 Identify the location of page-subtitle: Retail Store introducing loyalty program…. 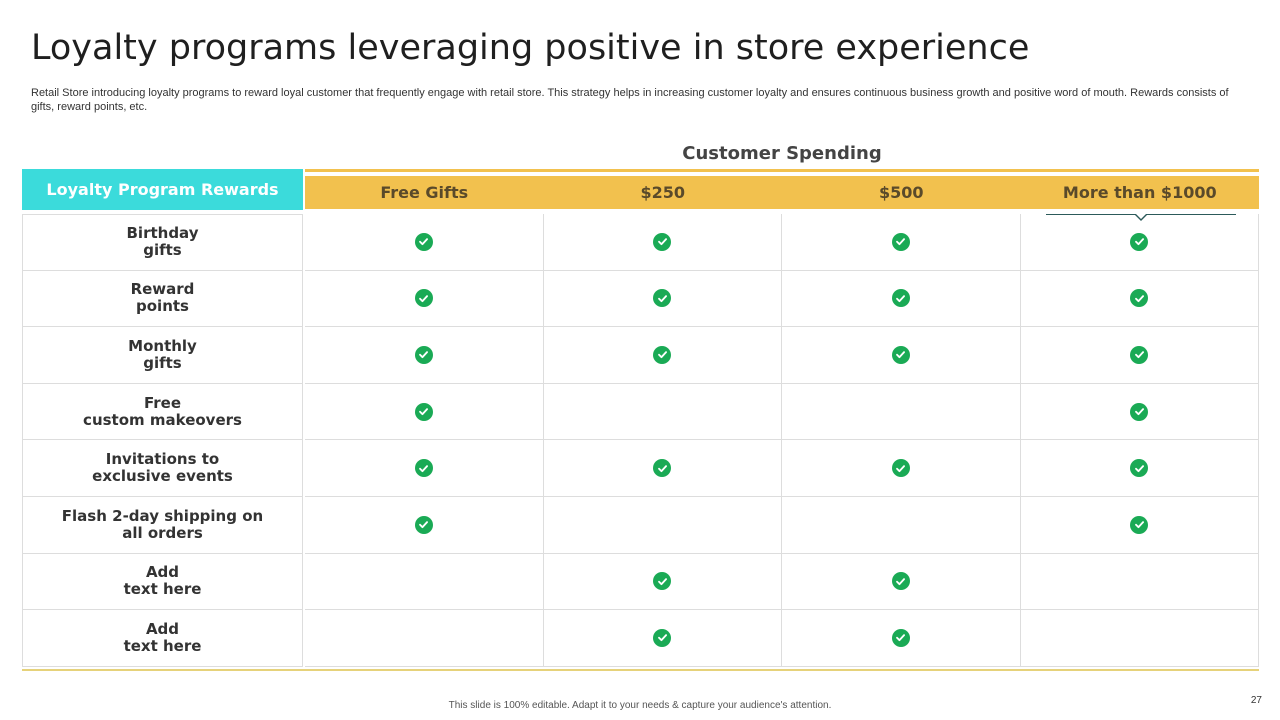
(630, 100).